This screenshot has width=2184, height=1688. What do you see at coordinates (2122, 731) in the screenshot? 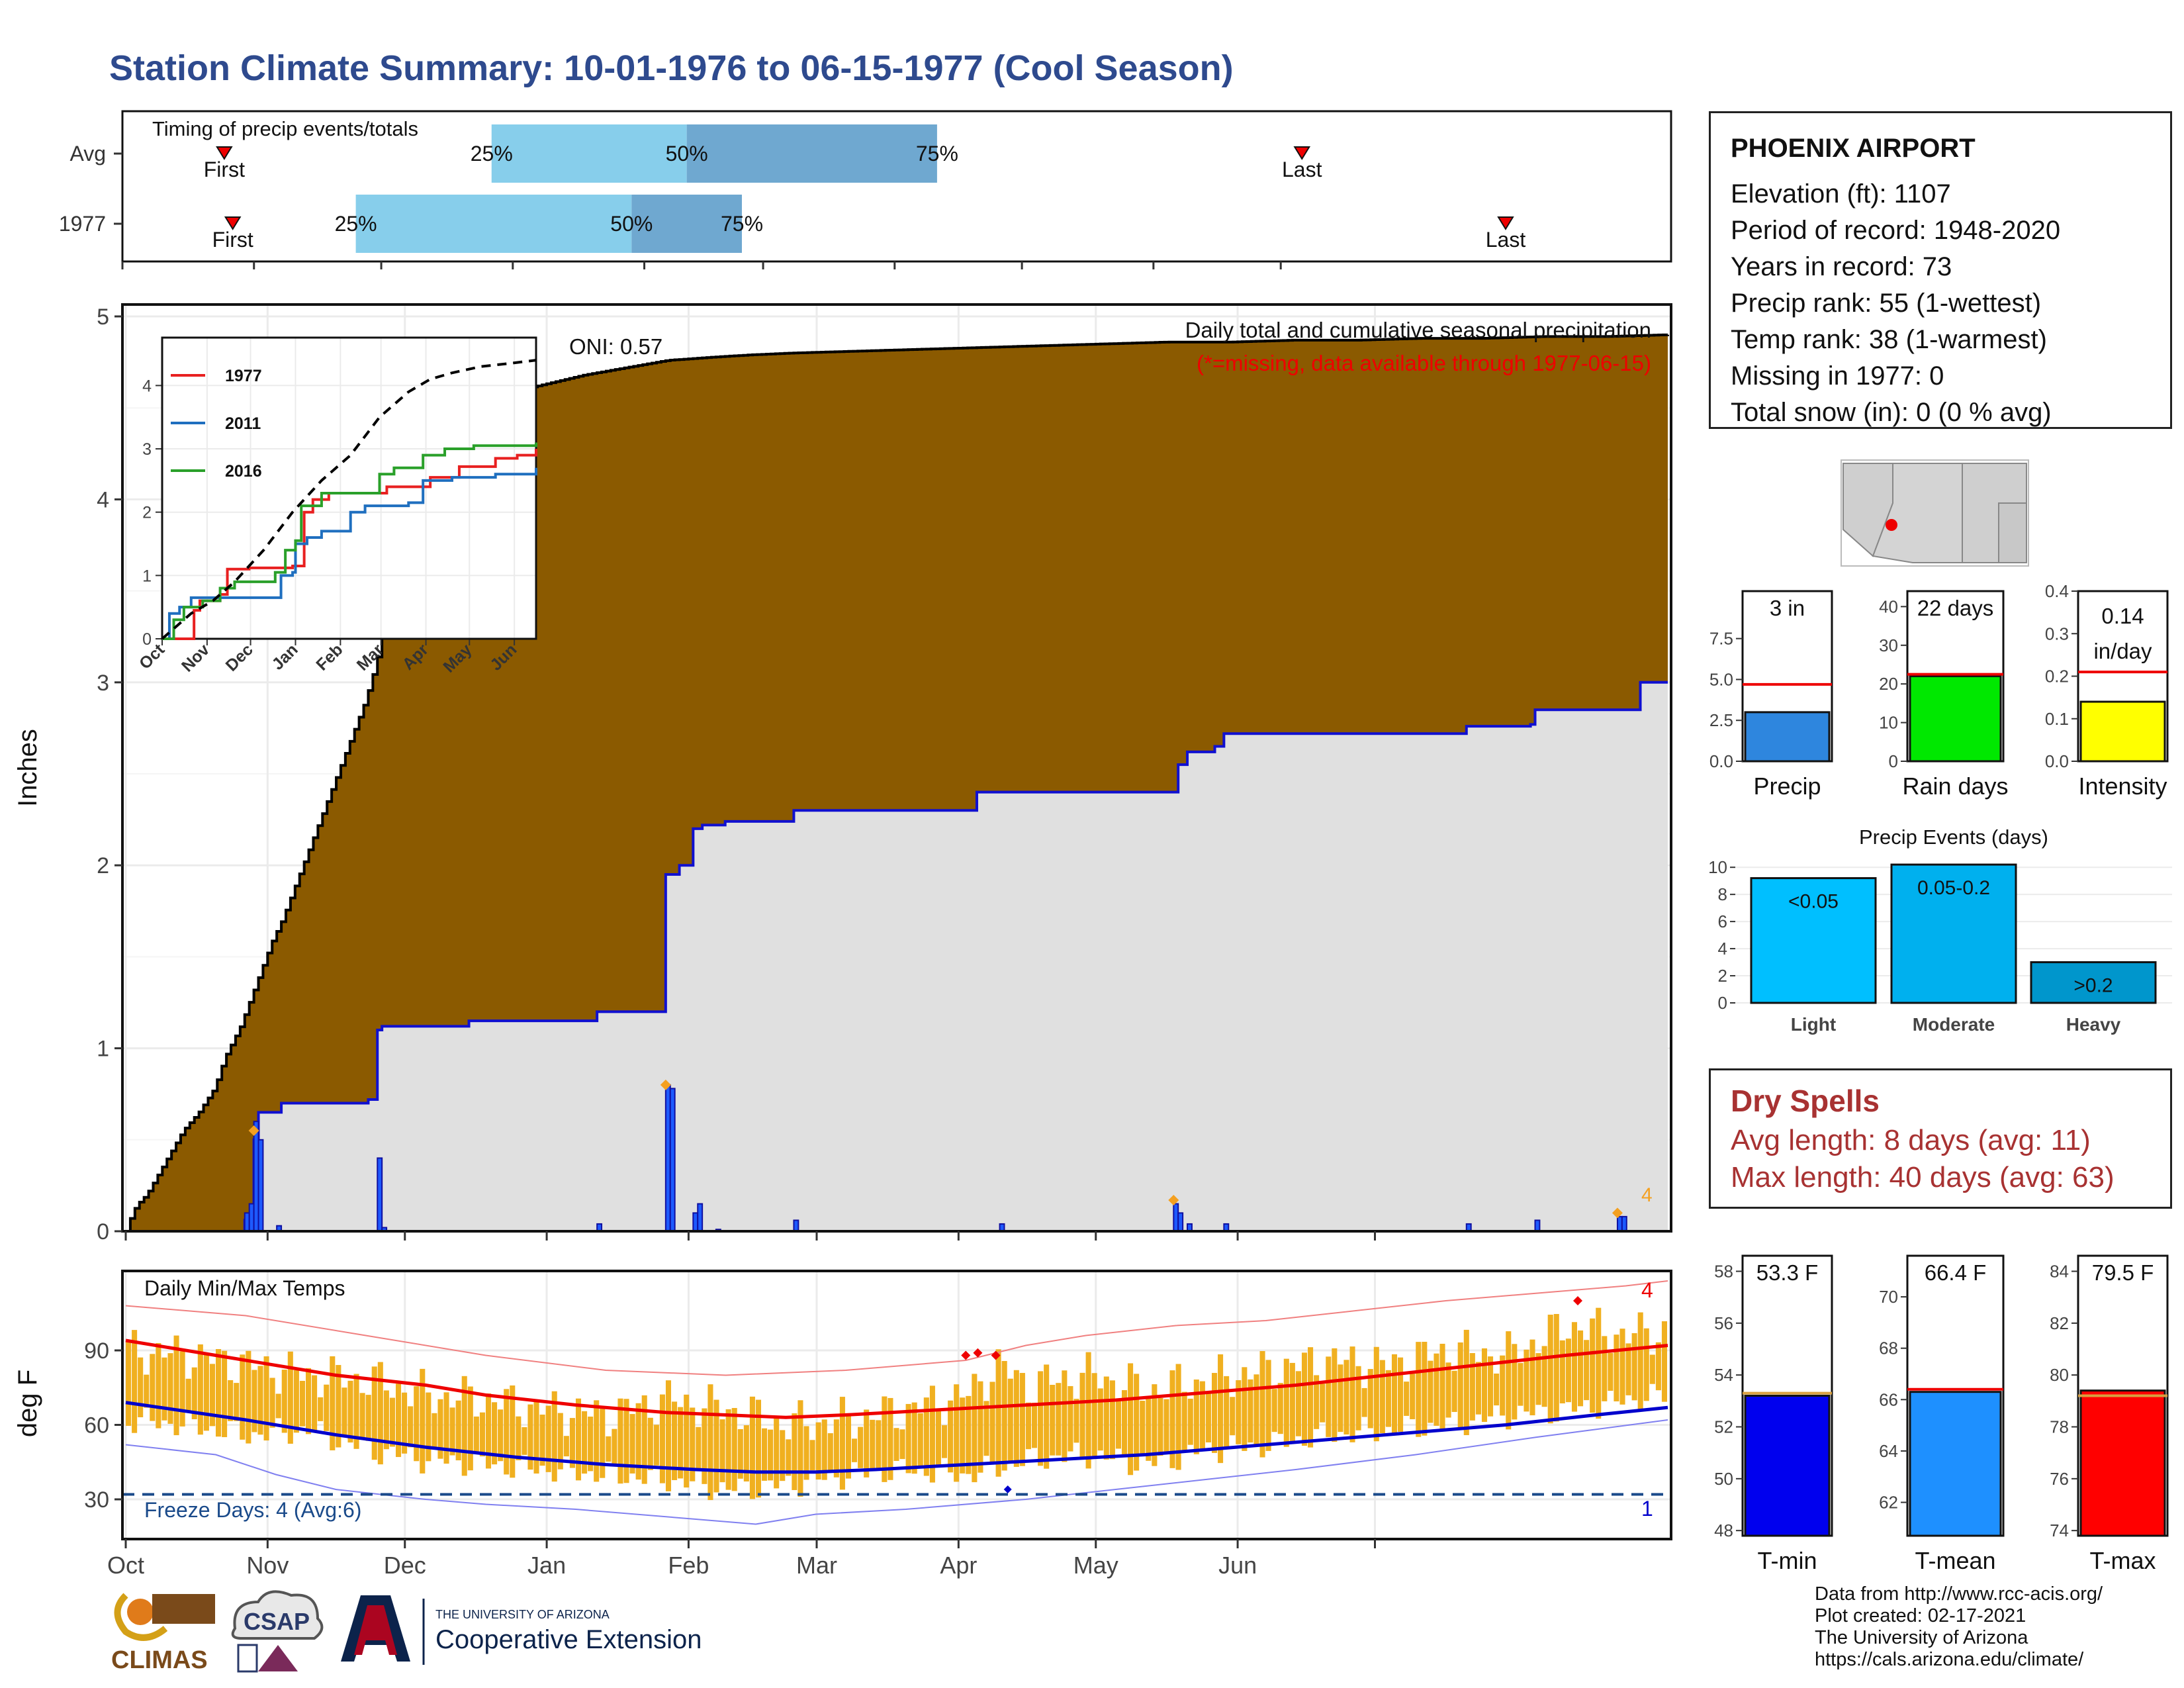
I see `intensity-bar` at bounding box center [2122, 731].